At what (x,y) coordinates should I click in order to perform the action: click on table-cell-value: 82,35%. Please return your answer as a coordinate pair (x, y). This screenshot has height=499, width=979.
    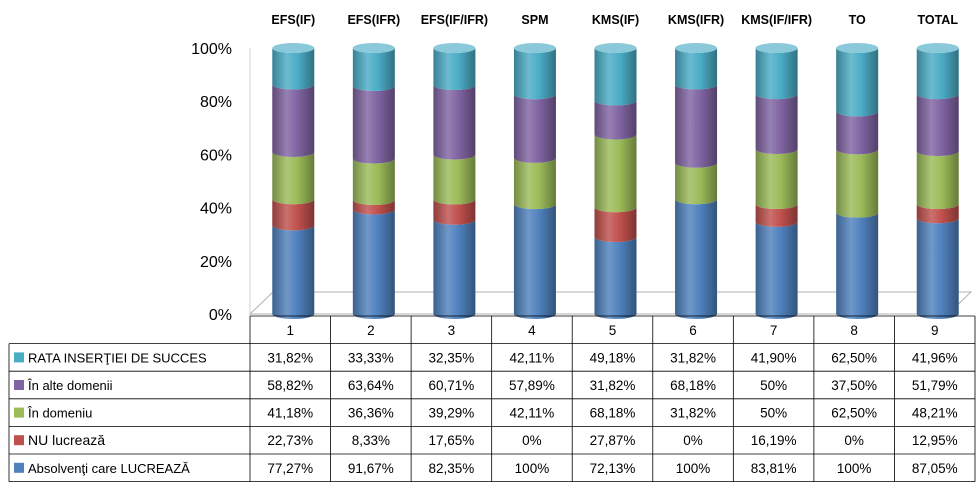
    Looking at the image, I should click on (451, 468).